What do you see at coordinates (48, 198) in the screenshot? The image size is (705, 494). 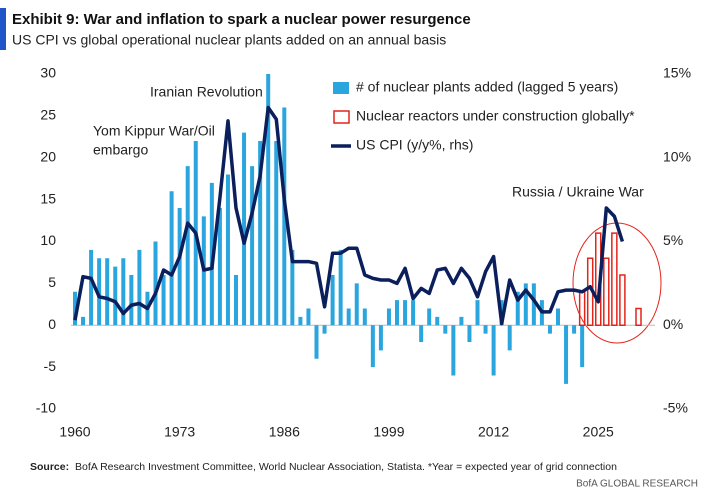 I see `y-tick-label: 15` at bounding box center [48, 198].